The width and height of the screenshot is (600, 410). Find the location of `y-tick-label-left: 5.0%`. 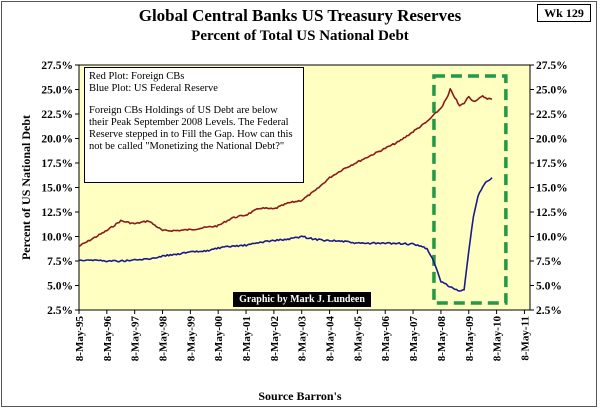

y-tick-label-left: 5.0% is located at coordinates (60, 287).